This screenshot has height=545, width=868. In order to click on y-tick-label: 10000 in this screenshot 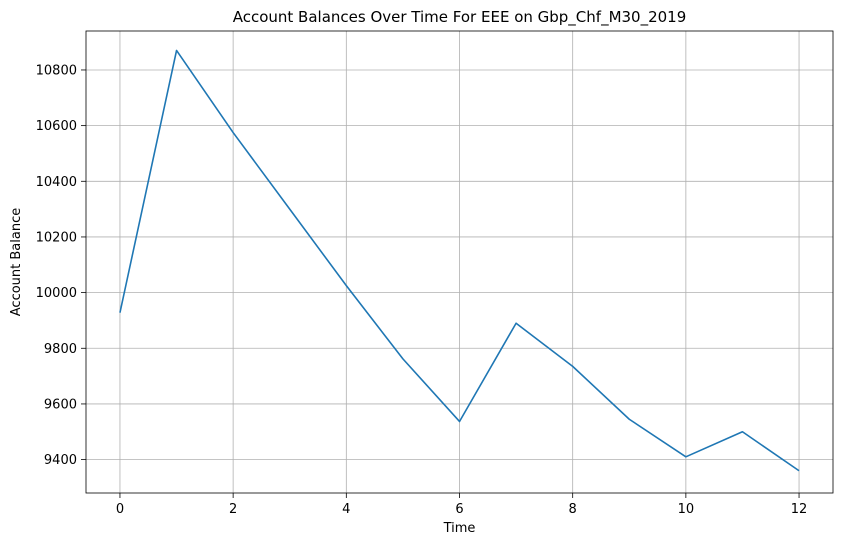, I will do `click(56, 293)`.